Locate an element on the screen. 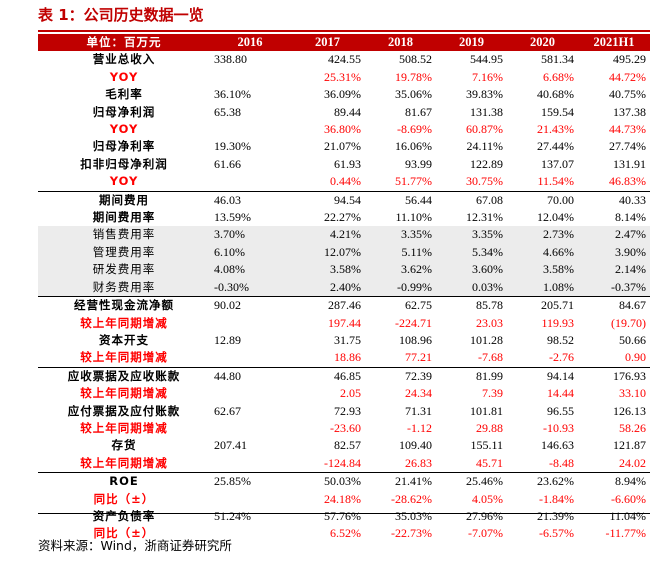 This screenshot has width=666, height=568. table-cell: 36.80% is located at coordinates (342, 129).